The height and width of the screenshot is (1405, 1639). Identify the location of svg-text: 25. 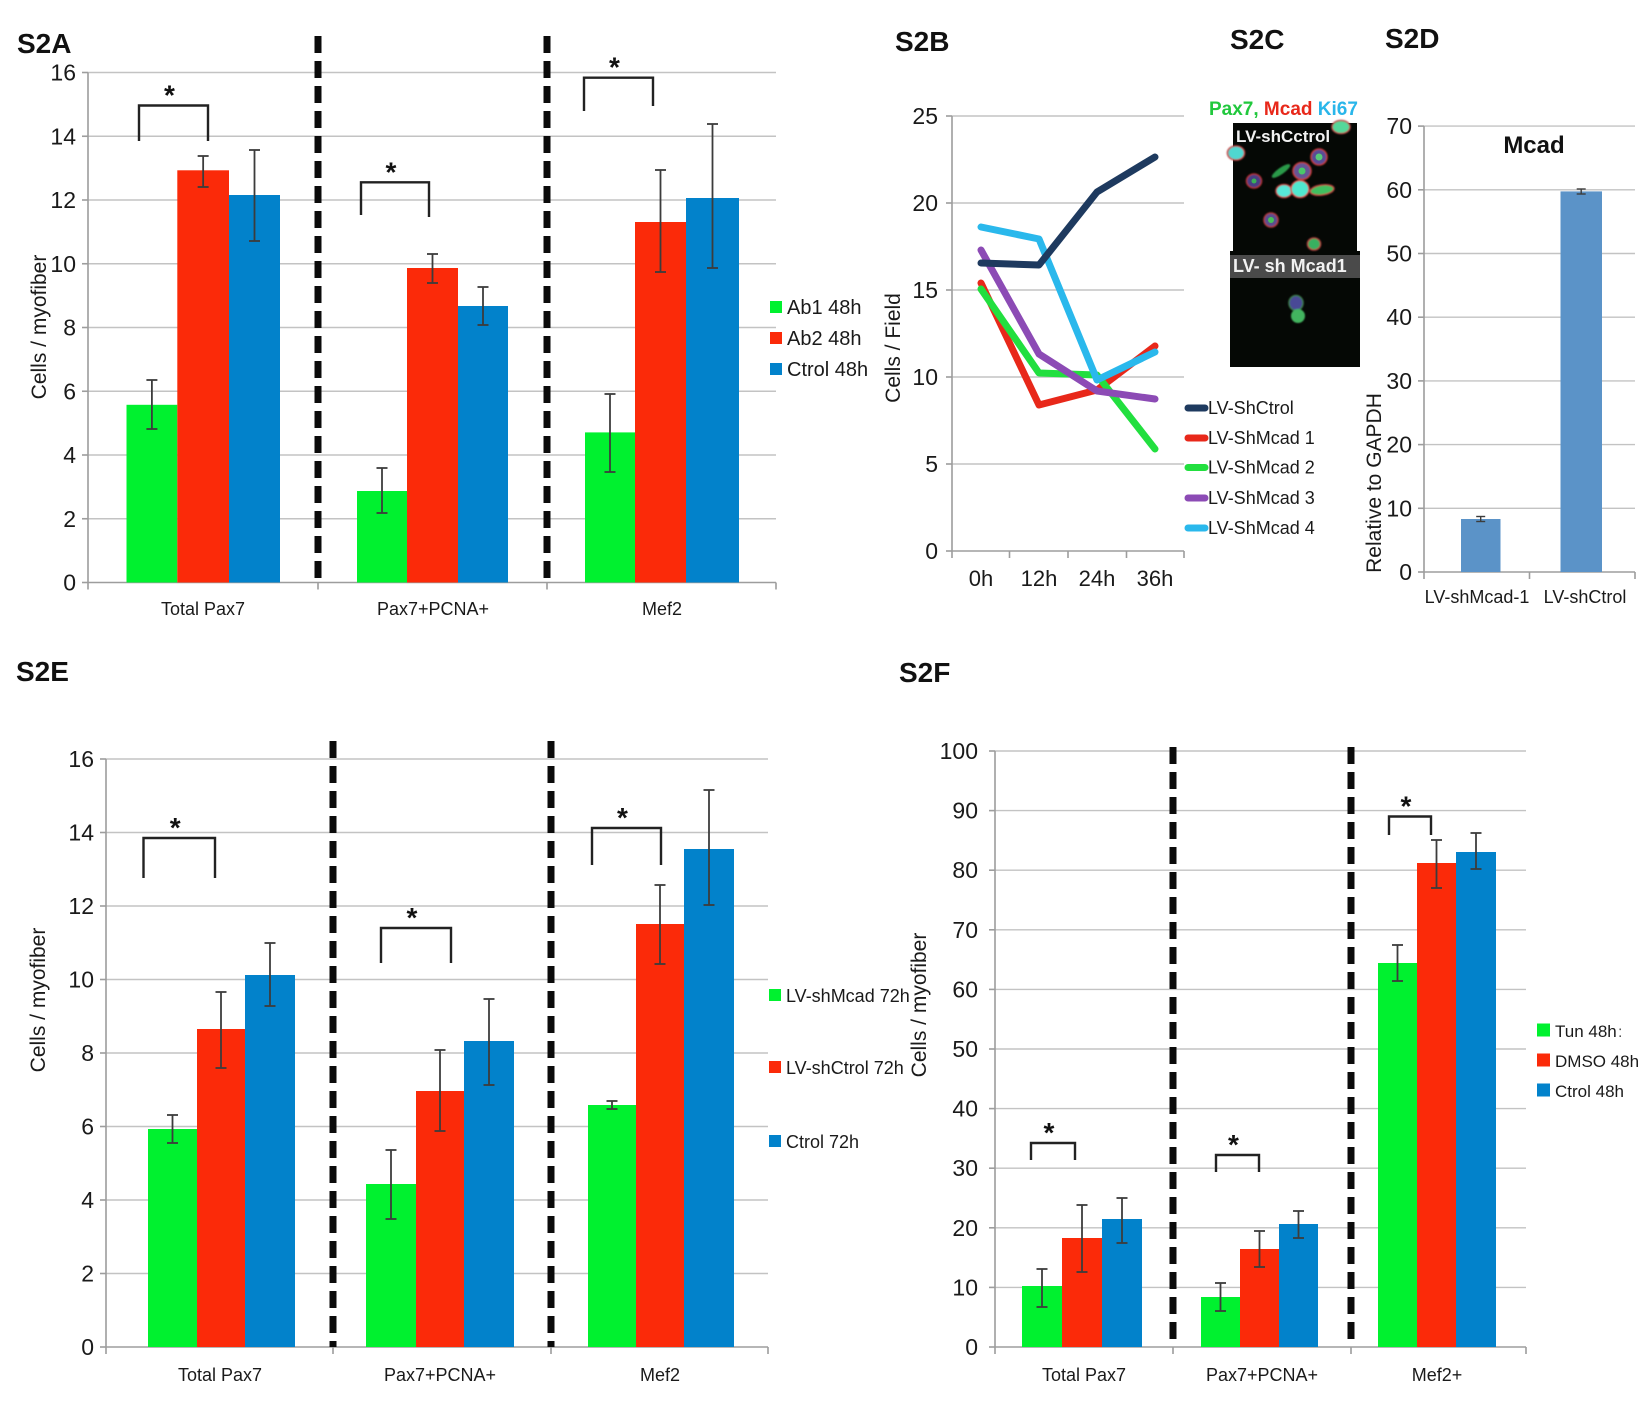
(925, 116).